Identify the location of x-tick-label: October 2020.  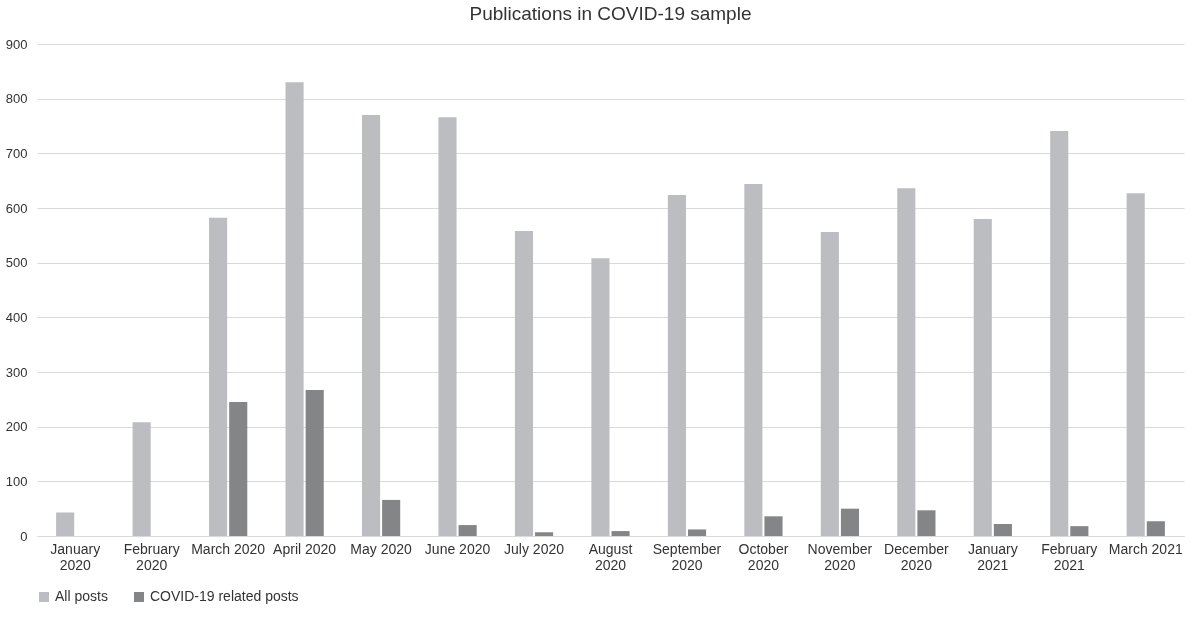
(763, 556).